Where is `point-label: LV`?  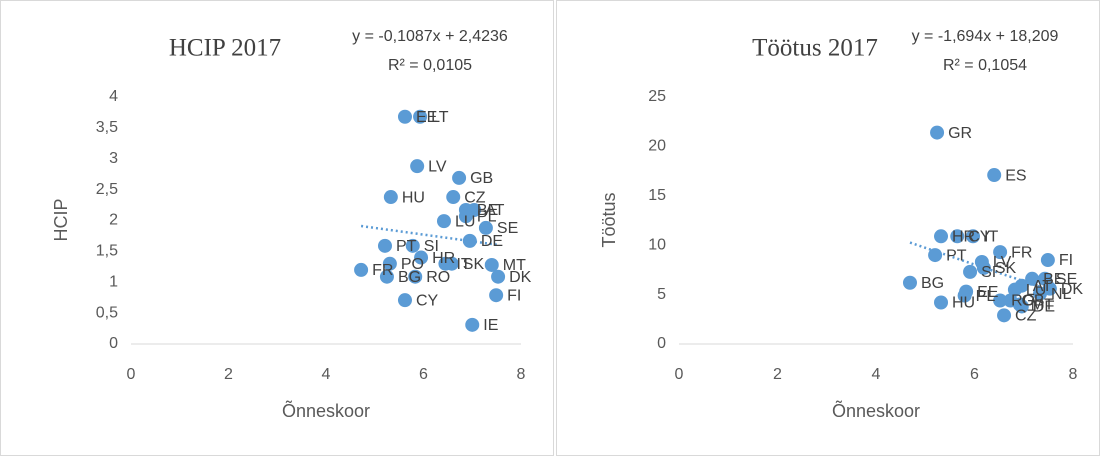
point-label: LV is located at coordinates (1002, 262).